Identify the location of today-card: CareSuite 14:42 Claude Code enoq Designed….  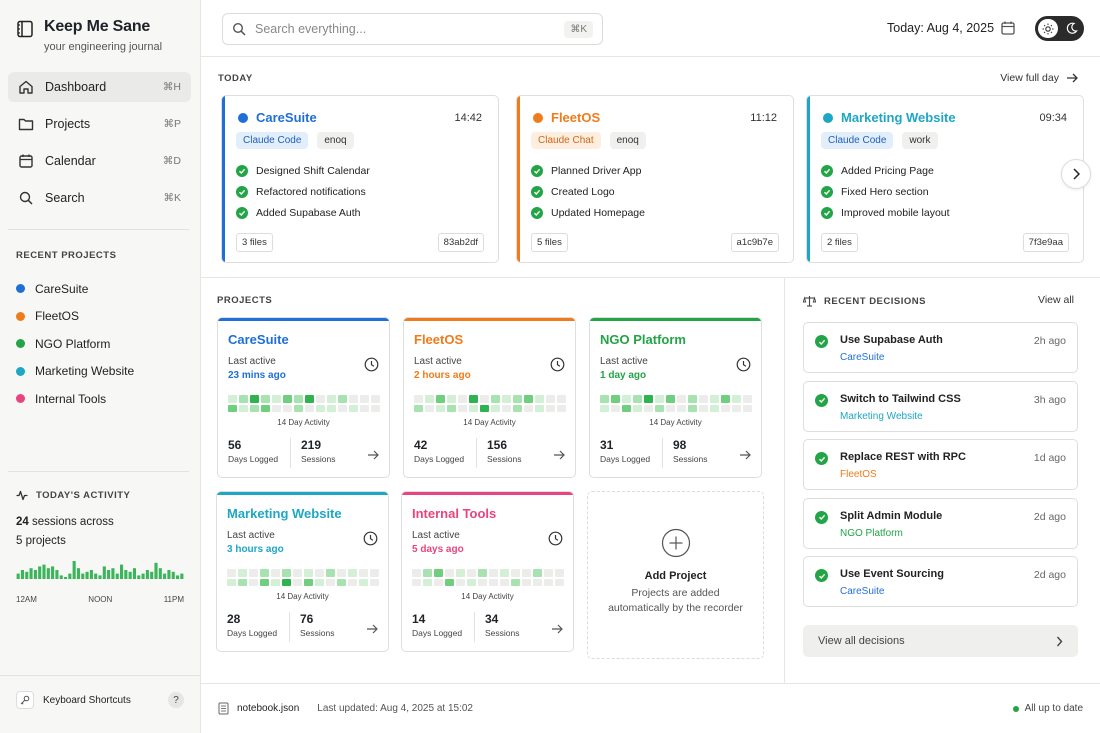
(360, 179).